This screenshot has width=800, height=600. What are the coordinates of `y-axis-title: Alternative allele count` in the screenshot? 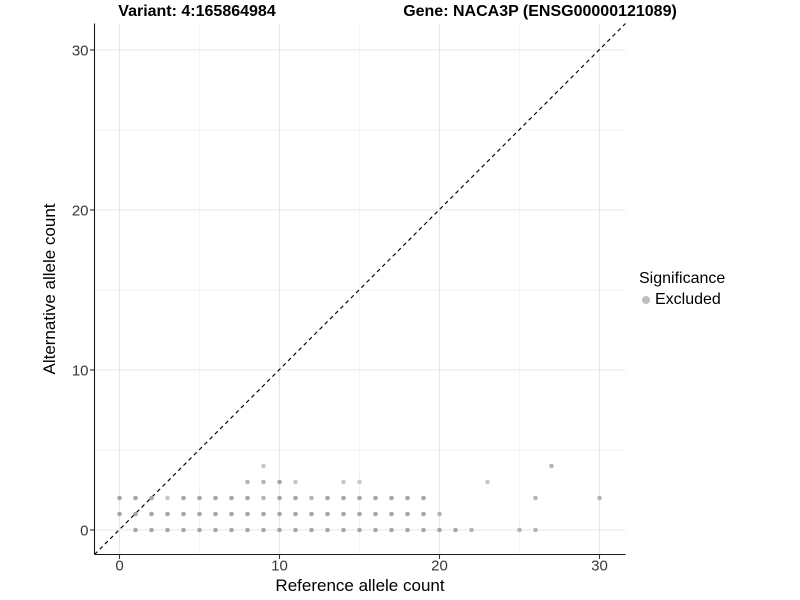 It's located at (49, 289).